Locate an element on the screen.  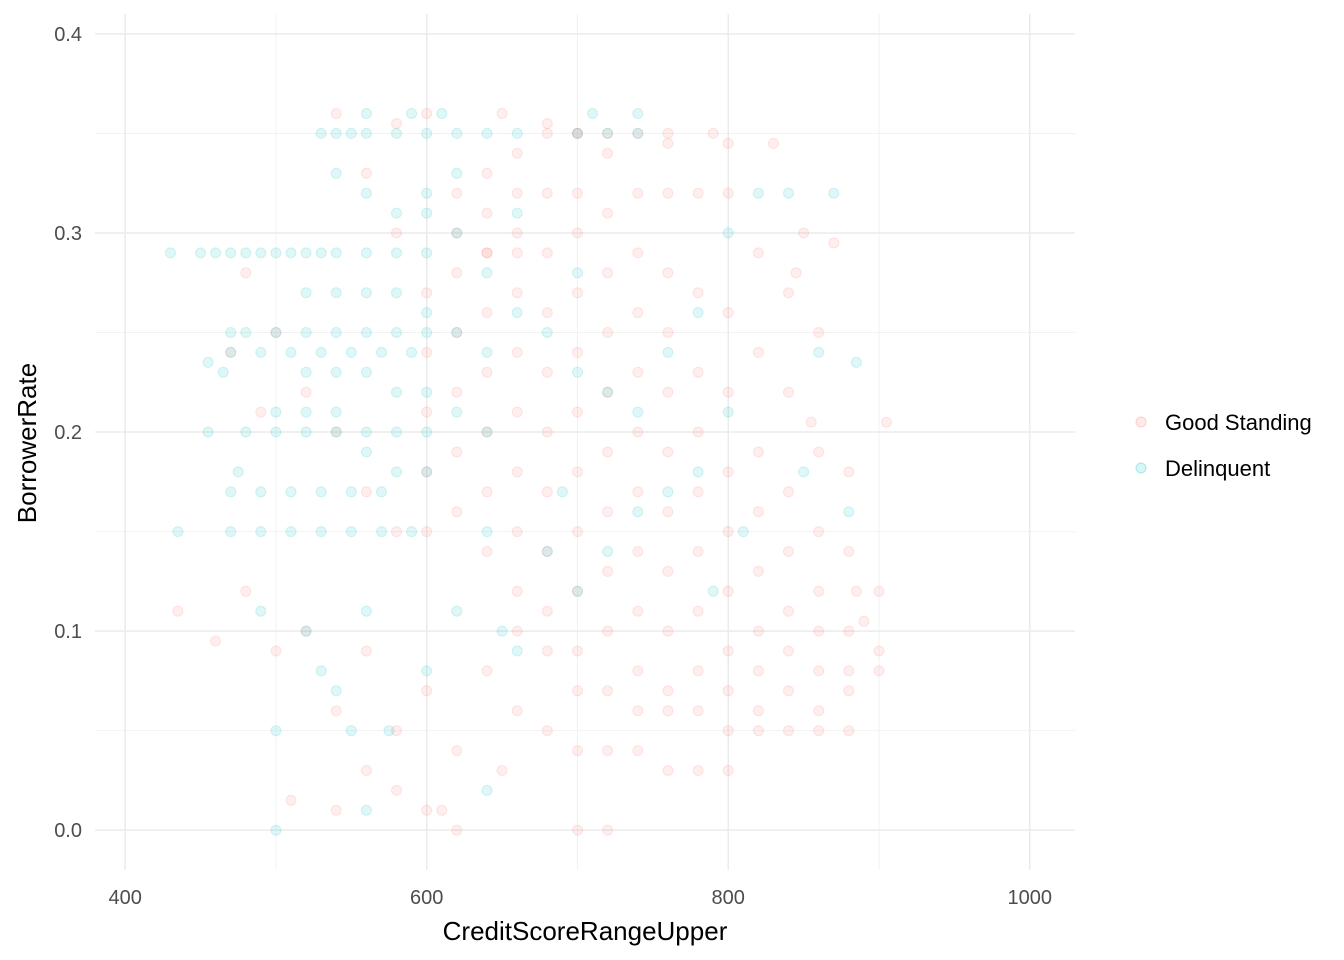
legend-label: Delinquent is located at coordinates (1217, 468).